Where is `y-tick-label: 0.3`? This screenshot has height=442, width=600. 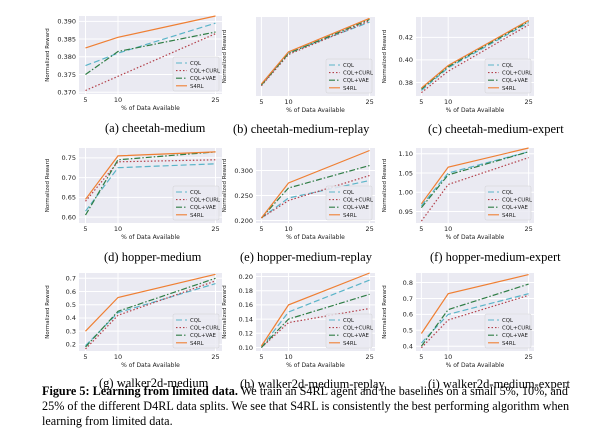 y-tick-label: 0.3 is located at coordinates (71, 331).